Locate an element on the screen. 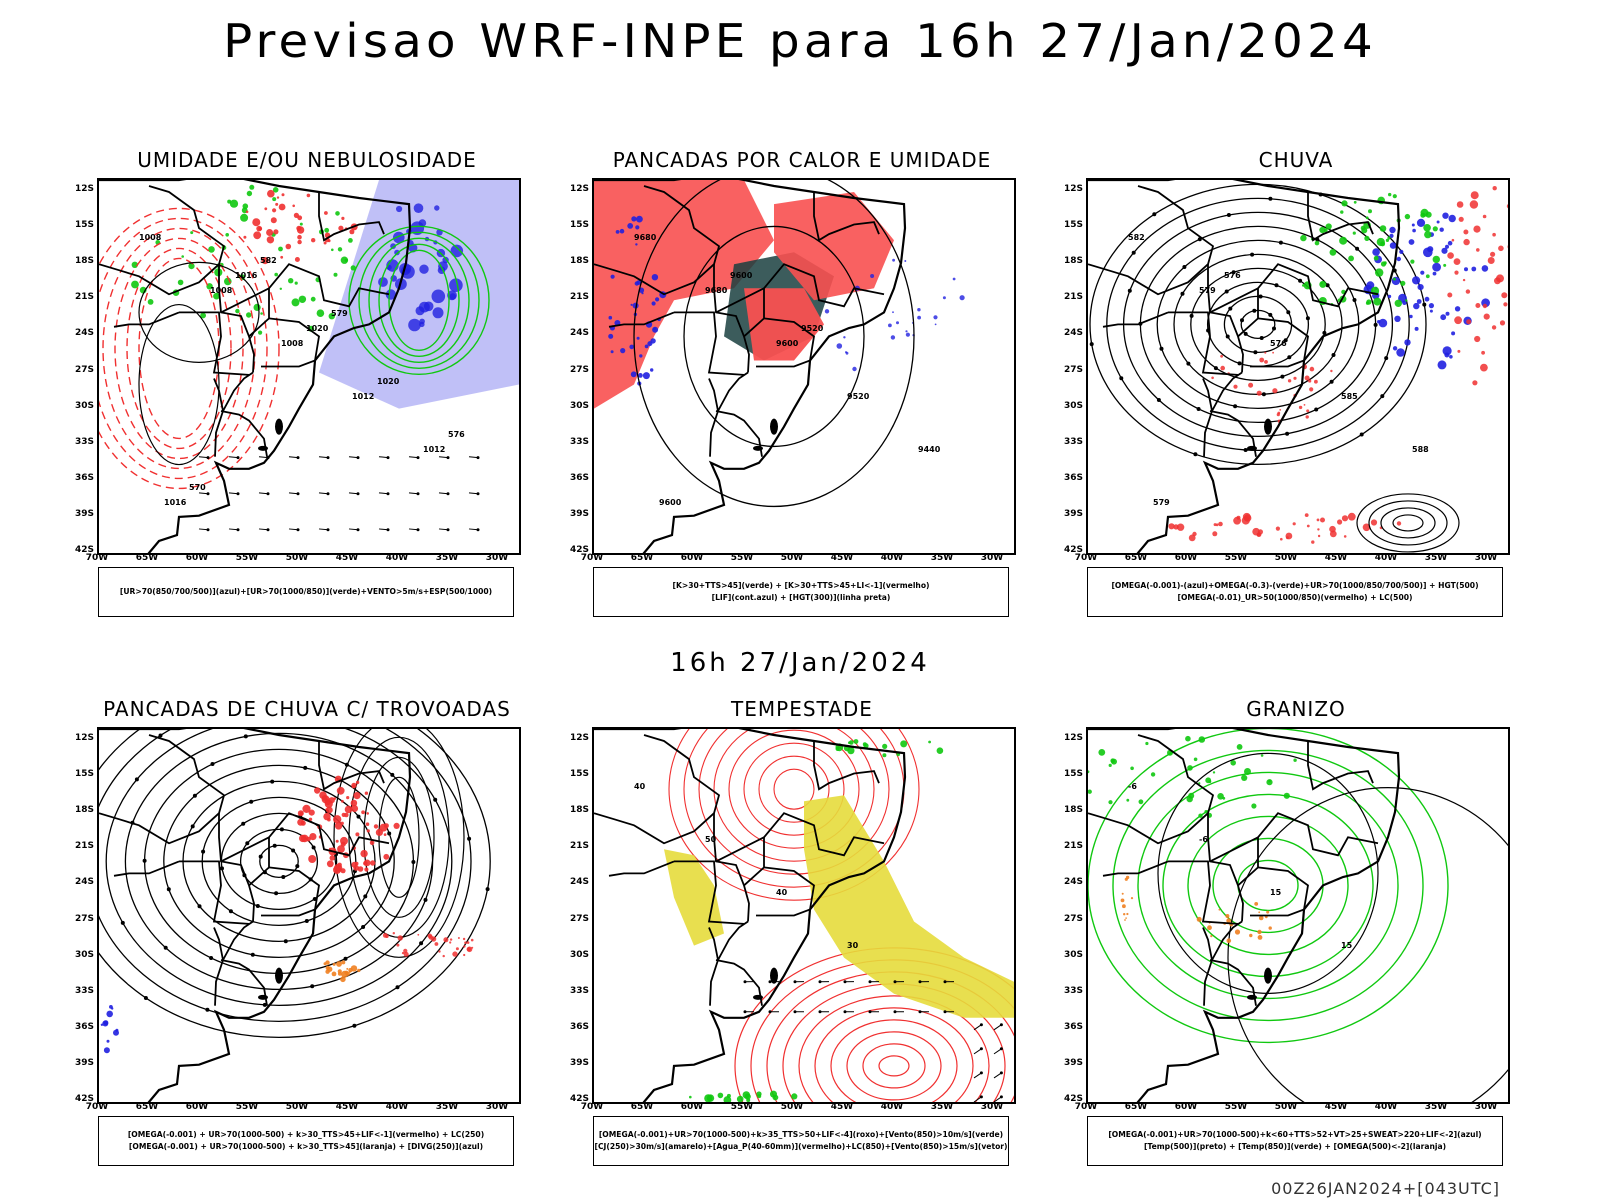  streamline is located at coordinates (1258, 324).